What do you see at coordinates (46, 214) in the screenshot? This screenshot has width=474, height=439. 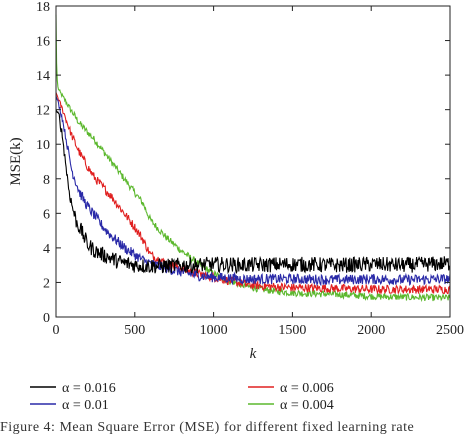 I see `y-tick-label: 6` at bounding box center [46, 214].